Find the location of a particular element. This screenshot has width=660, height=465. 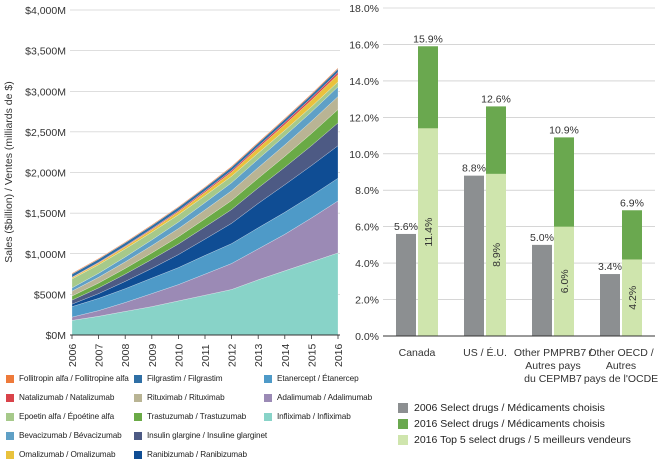

category-label: Autres pays is located at coordinates (552, 366).